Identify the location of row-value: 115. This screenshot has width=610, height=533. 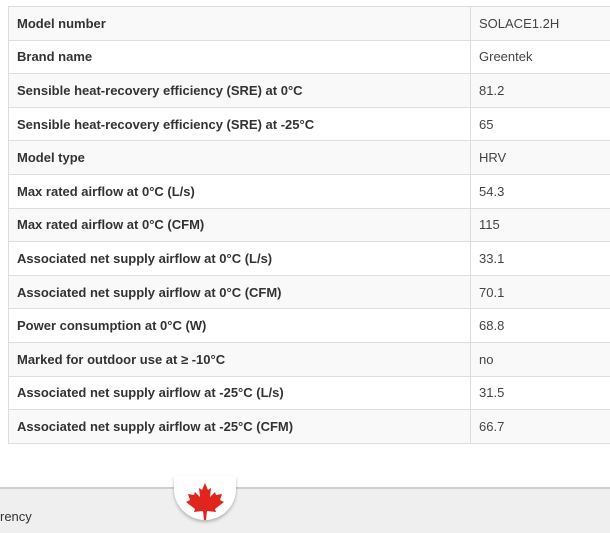
(540, 225).